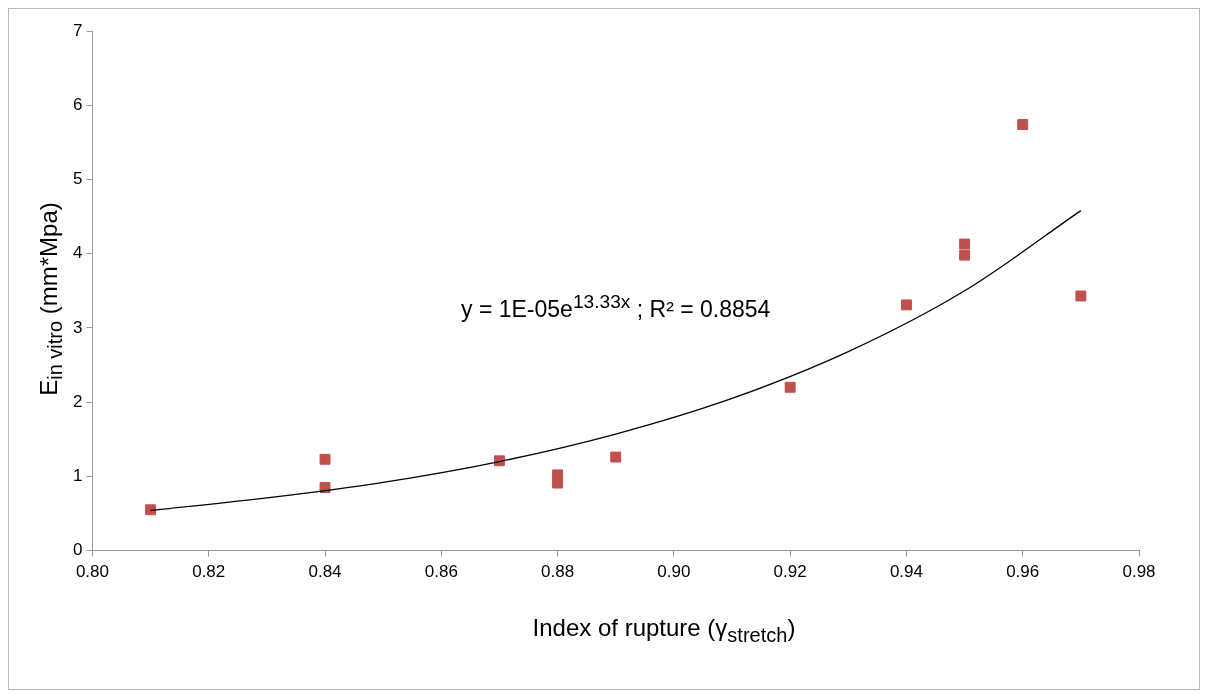 This screenshot has width=1208, height=698. What do you see at coordinates (906, 572) in the screenshot?
I see `x-tick-label: 0.94` at bounding box center [906, 572].